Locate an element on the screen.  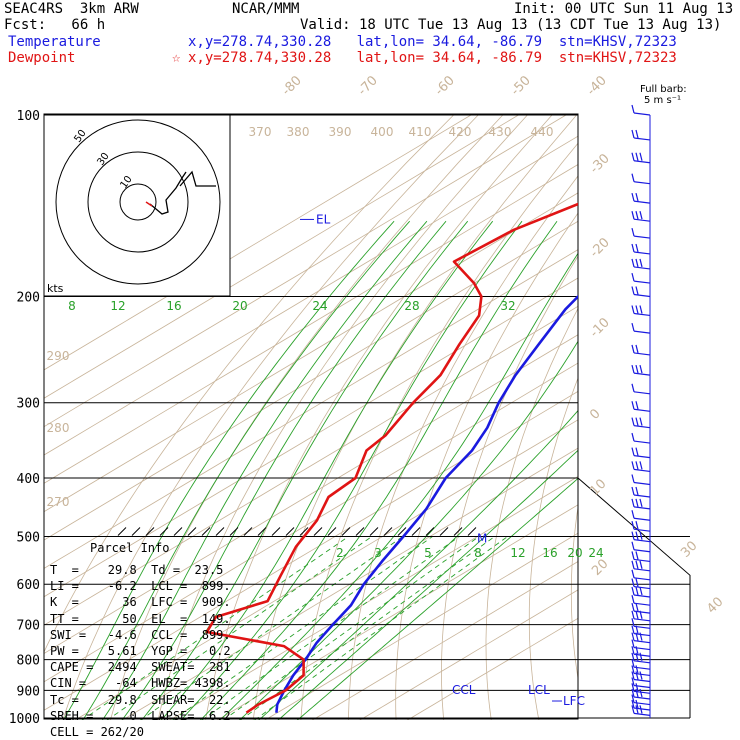
pressure-tick-label: 400 is located at coordinates (28, 479).